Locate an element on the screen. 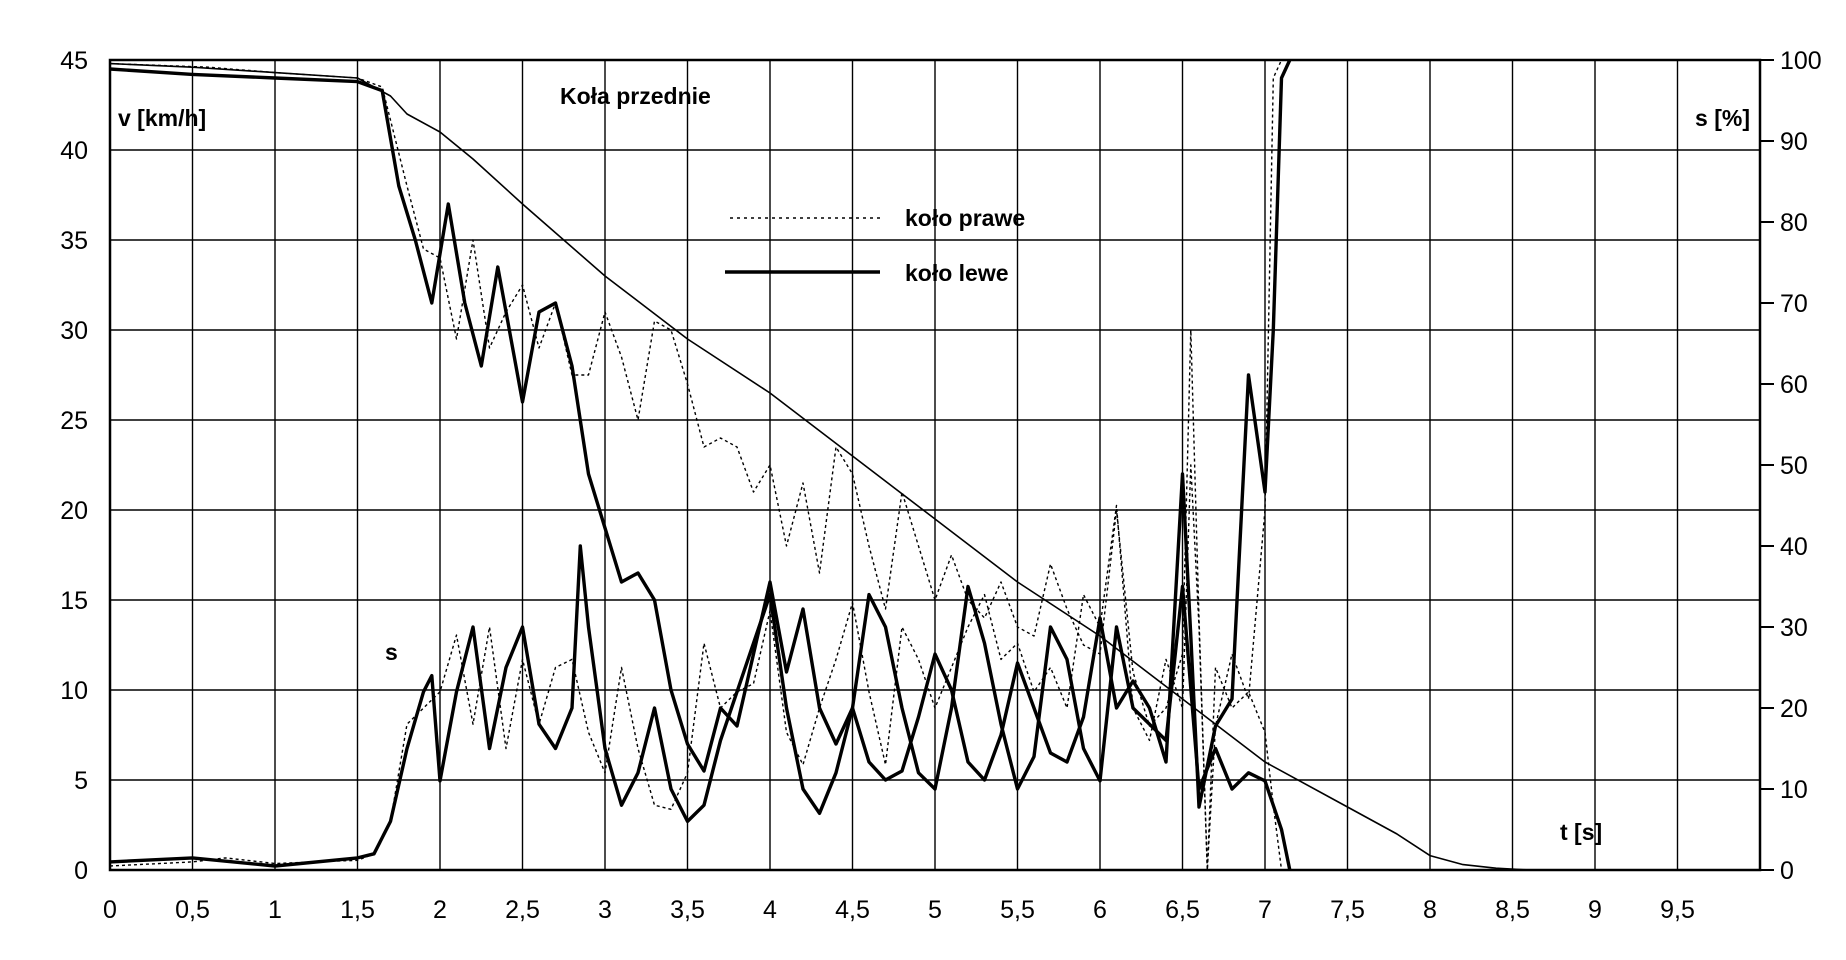 This screenshot has height=960, width=1846. x-tick-label: 4,5 is located at coordinates (852, 910).